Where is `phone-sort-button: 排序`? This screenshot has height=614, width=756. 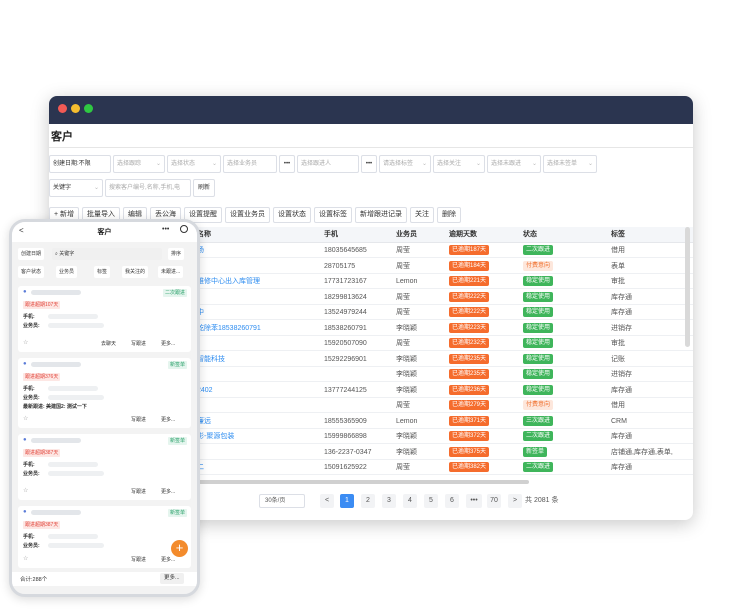
phone-sort-button: 排序 is located at coordinates (176, 254).